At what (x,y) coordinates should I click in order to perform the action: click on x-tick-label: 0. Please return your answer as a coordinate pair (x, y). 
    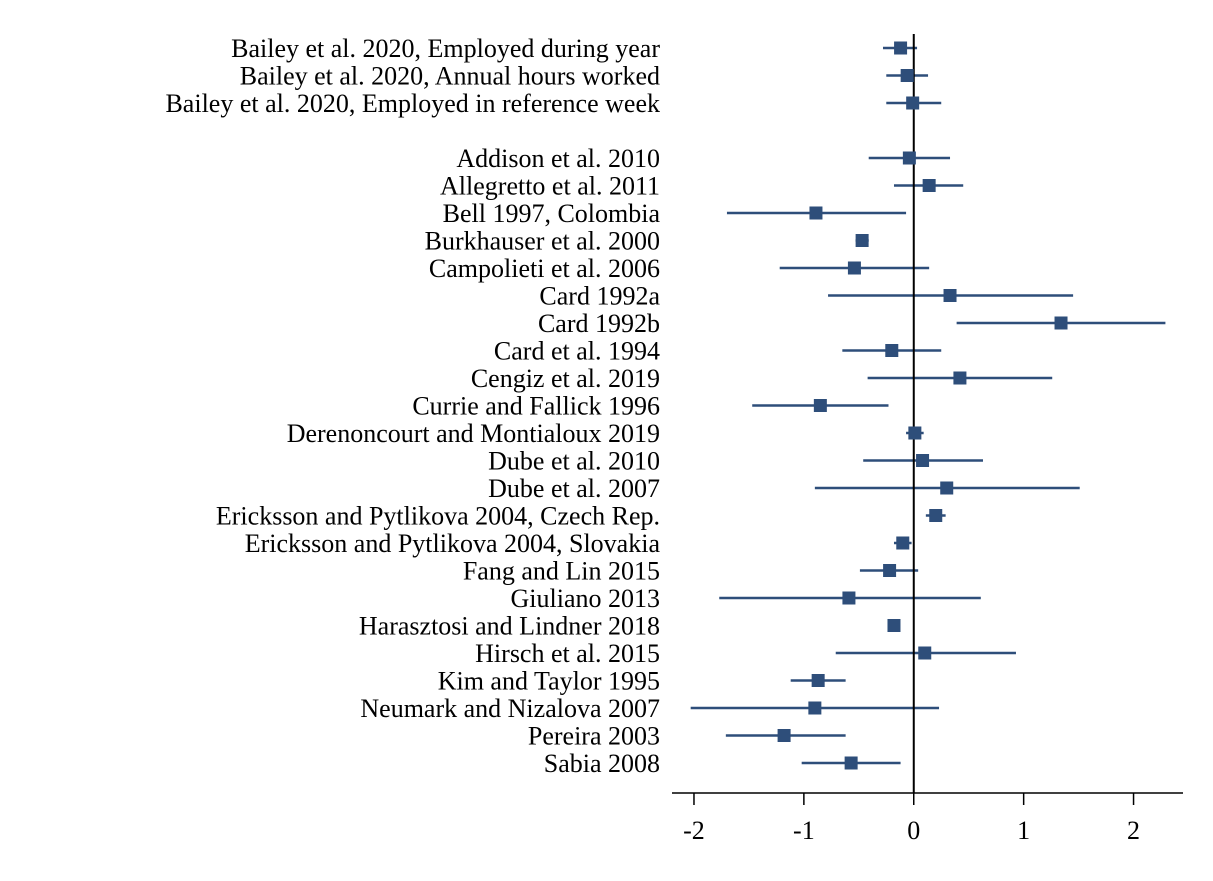
    Looking at the image, I should click on (913, 830).